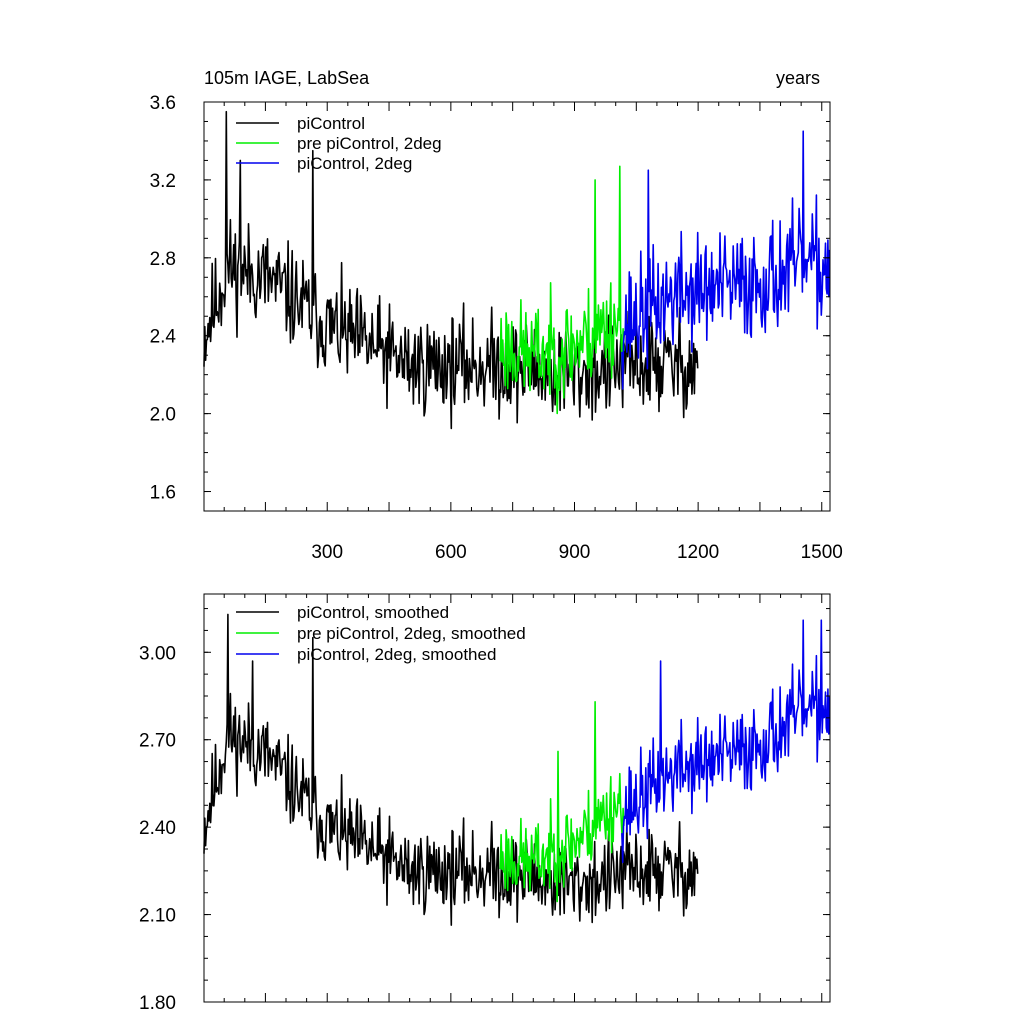 The height and width of the screenshot is (1024, 1024). I want to click on y-tick-label: 2.0, so click(163, 415).